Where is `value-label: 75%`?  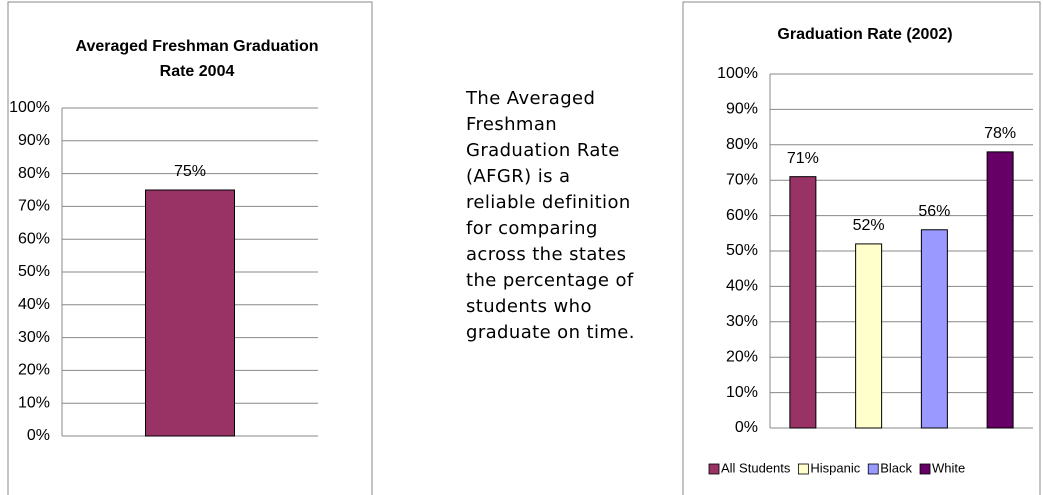 value-label: 75% is located at coordinates (190, 171).